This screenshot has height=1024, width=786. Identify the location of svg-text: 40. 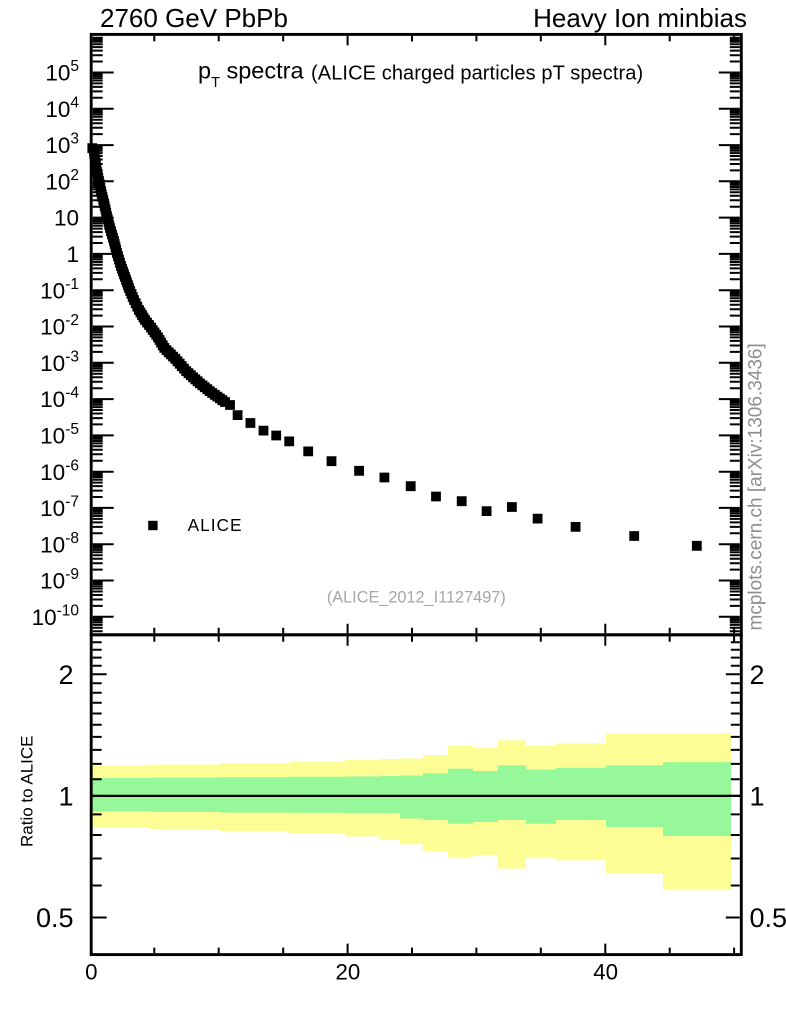
(605, 972).